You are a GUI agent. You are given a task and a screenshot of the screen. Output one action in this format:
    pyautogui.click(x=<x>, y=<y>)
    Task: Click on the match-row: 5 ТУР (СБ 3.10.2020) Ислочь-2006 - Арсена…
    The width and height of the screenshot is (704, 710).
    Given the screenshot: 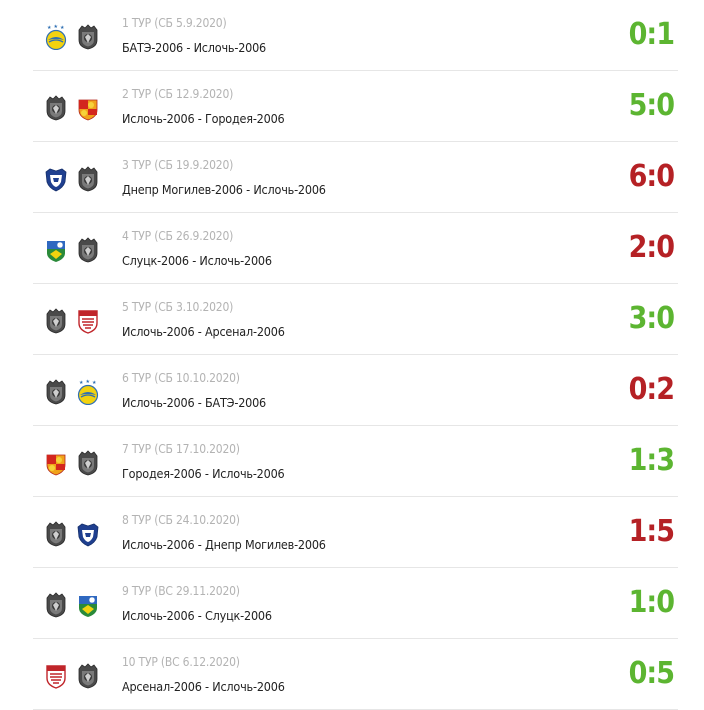 What is the action you would take?
    pyautogui.click(x=355, y=319)
    